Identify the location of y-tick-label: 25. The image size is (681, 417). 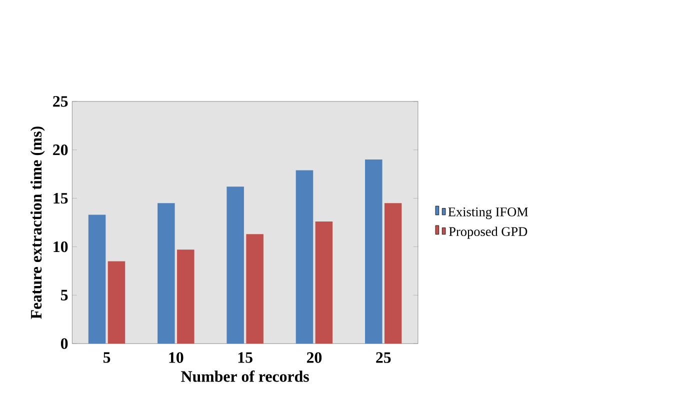
(60, 101).